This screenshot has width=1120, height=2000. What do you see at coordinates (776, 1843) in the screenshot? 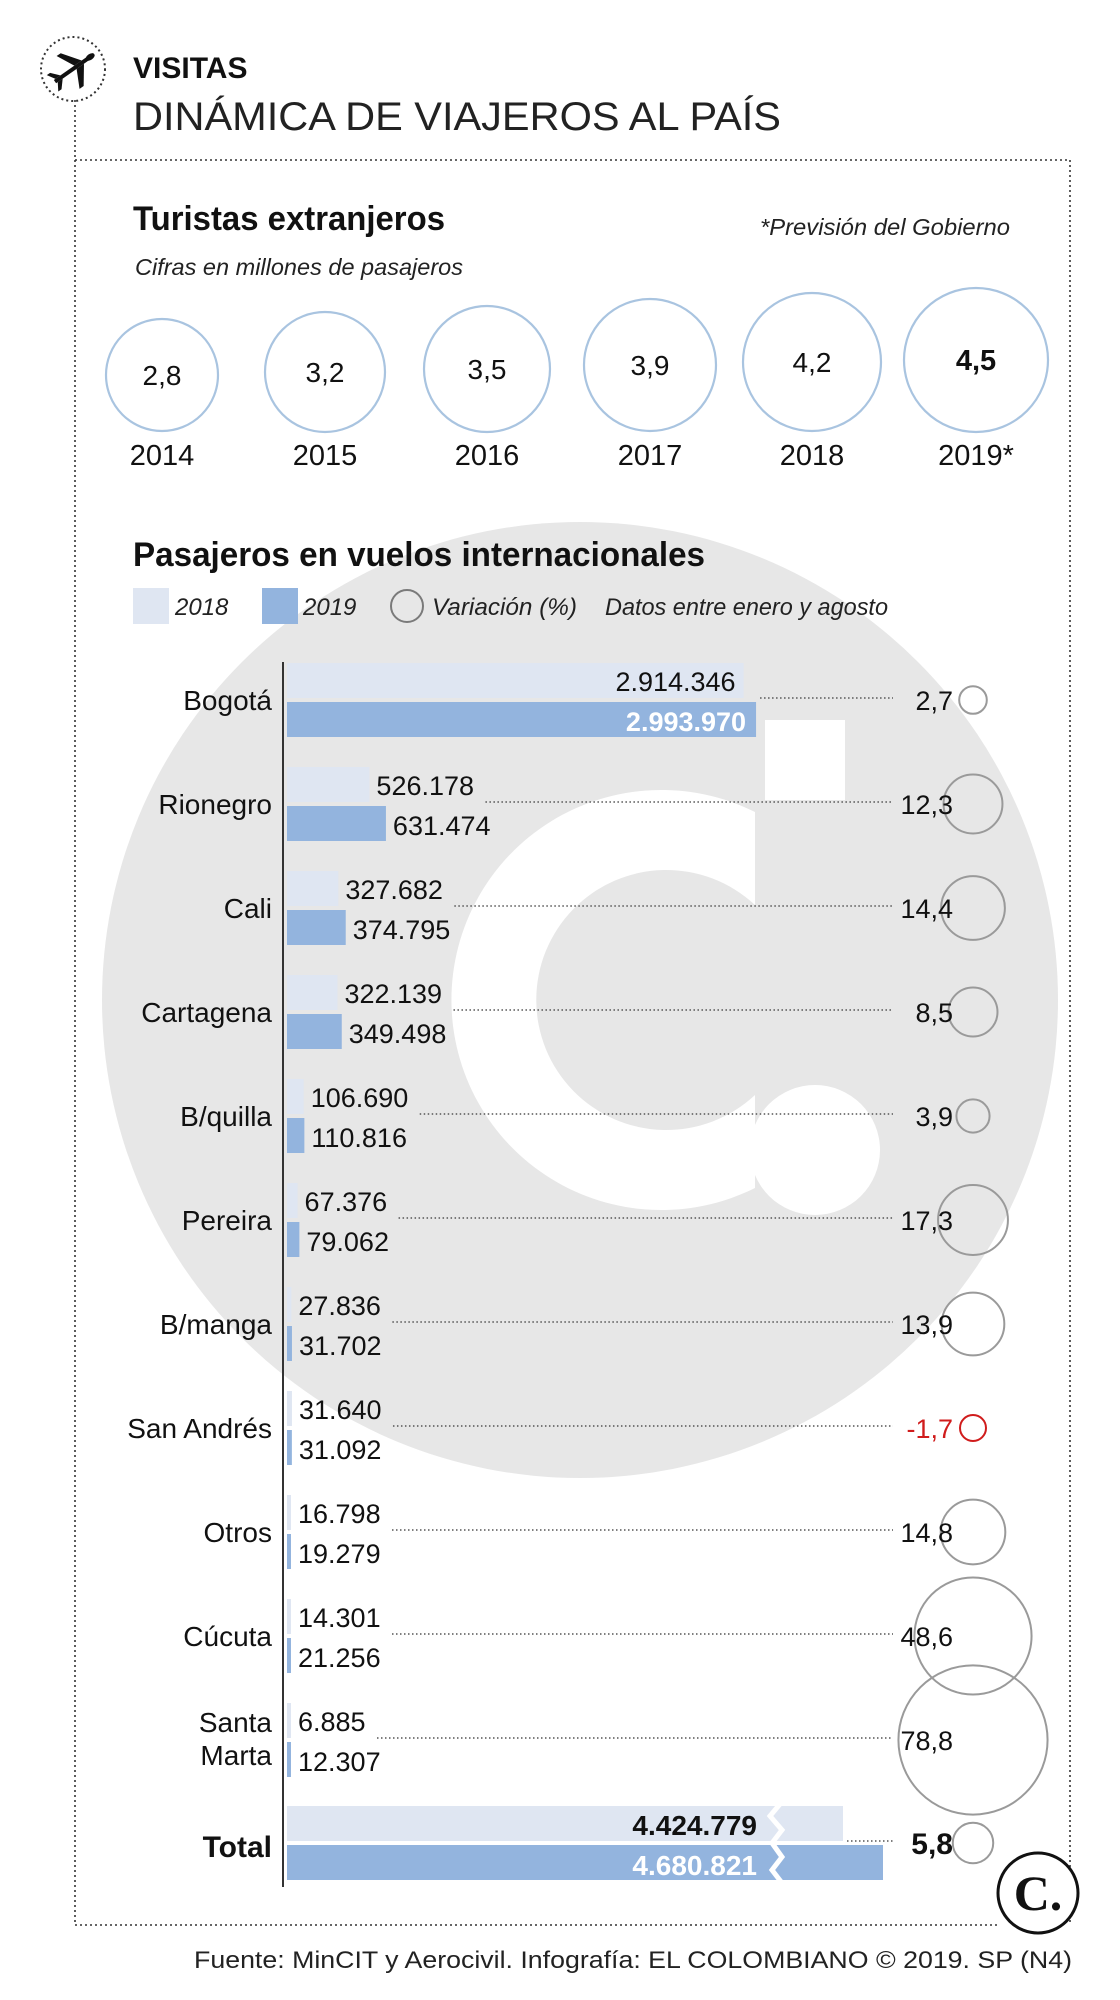
I see `axis-break-mark` at bounding box center [776, 1843].